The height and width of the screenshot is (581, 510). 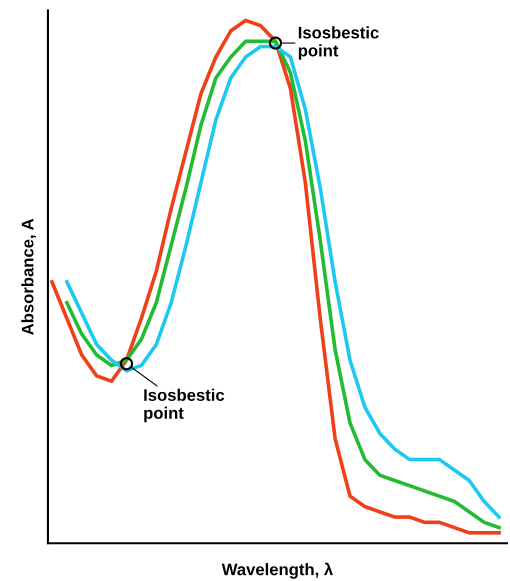 I want to click on y-axis-title: Absorbance, A, so click(x=28, y=276).